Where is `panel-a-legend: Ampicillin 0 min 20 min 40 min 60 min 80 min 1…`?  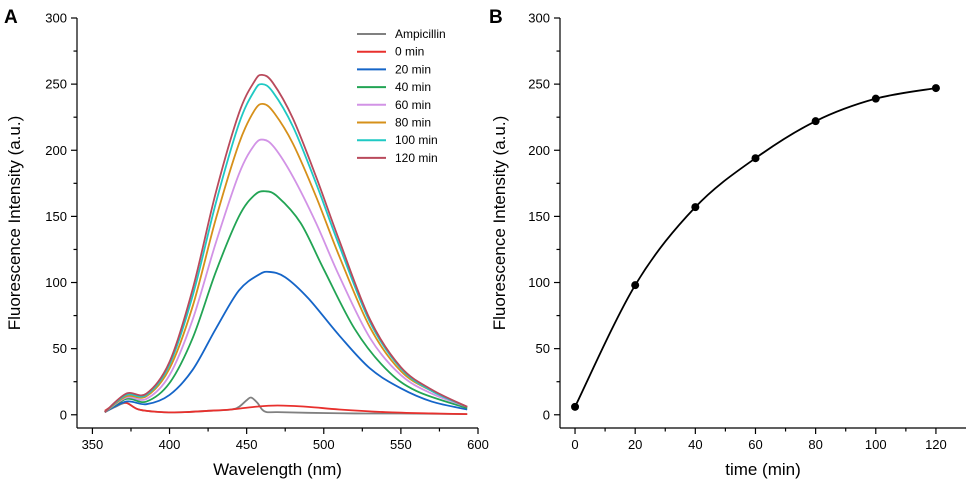 panel-a-legend: Ampicillin 0 min 20 min 40 min 60 min 80 min 1… is located at coordinates (401, 96).